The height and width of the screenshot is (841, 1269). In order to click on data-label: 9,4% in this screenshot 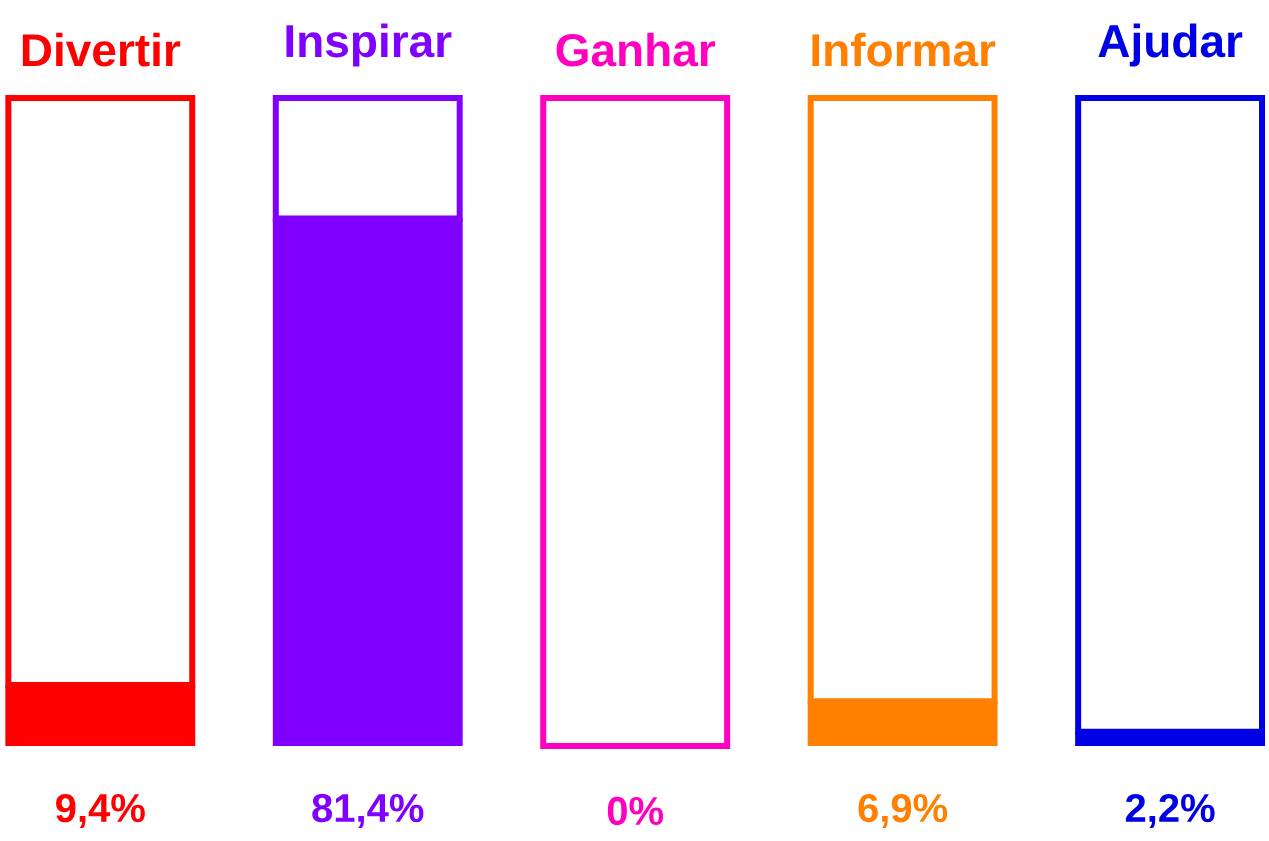, I will do `click(100, 811)`.